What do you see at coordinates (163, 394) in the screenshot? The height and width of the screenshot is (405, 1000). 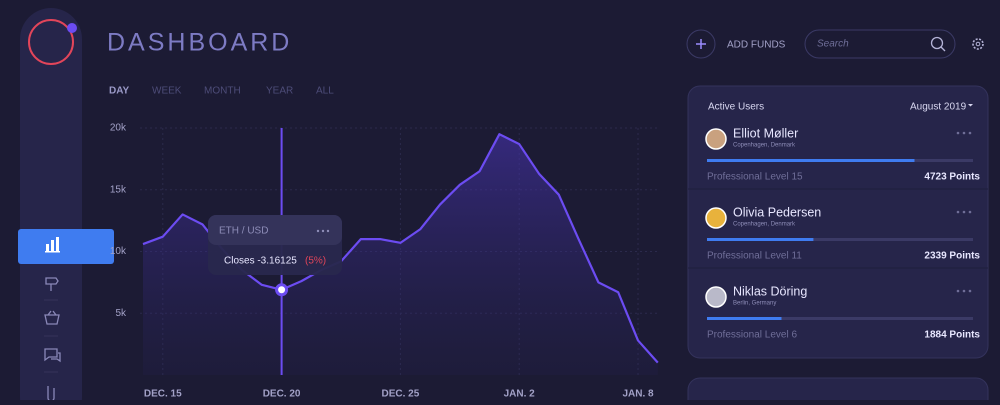 I see `x-tick-label: DEC. 15` at bounding box center [163, 394].